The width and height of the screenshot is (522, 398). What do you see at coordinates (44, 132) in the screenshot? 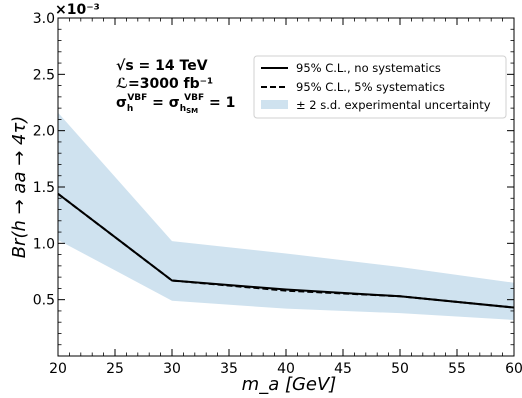
I see `y-tick-label: 2.0` at bounding box center [44, 132].